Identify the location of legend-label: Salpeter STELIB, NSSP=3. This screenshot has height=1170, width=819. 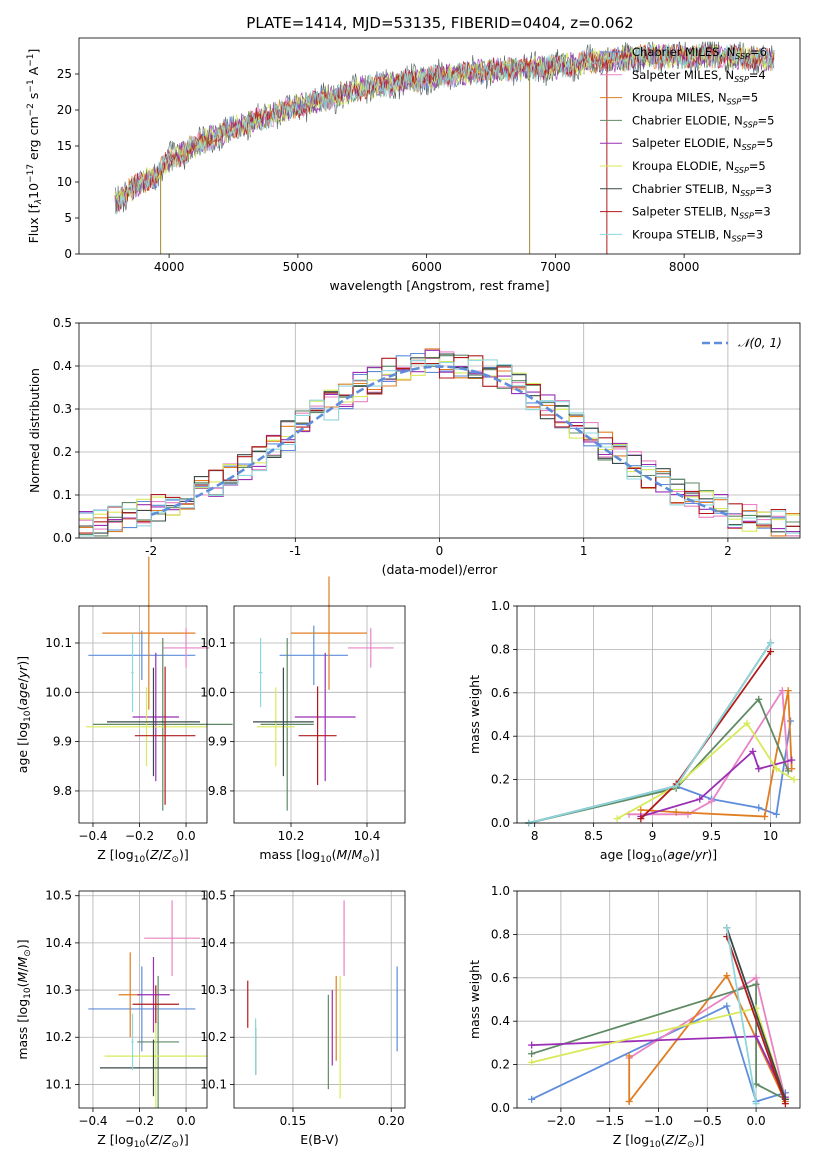
(701, 213).